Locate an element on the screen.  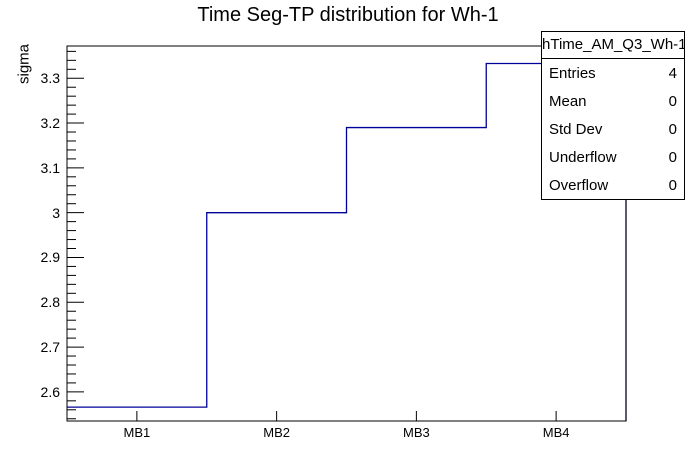
stats-label: Entries is located at coordinates (572, 73).